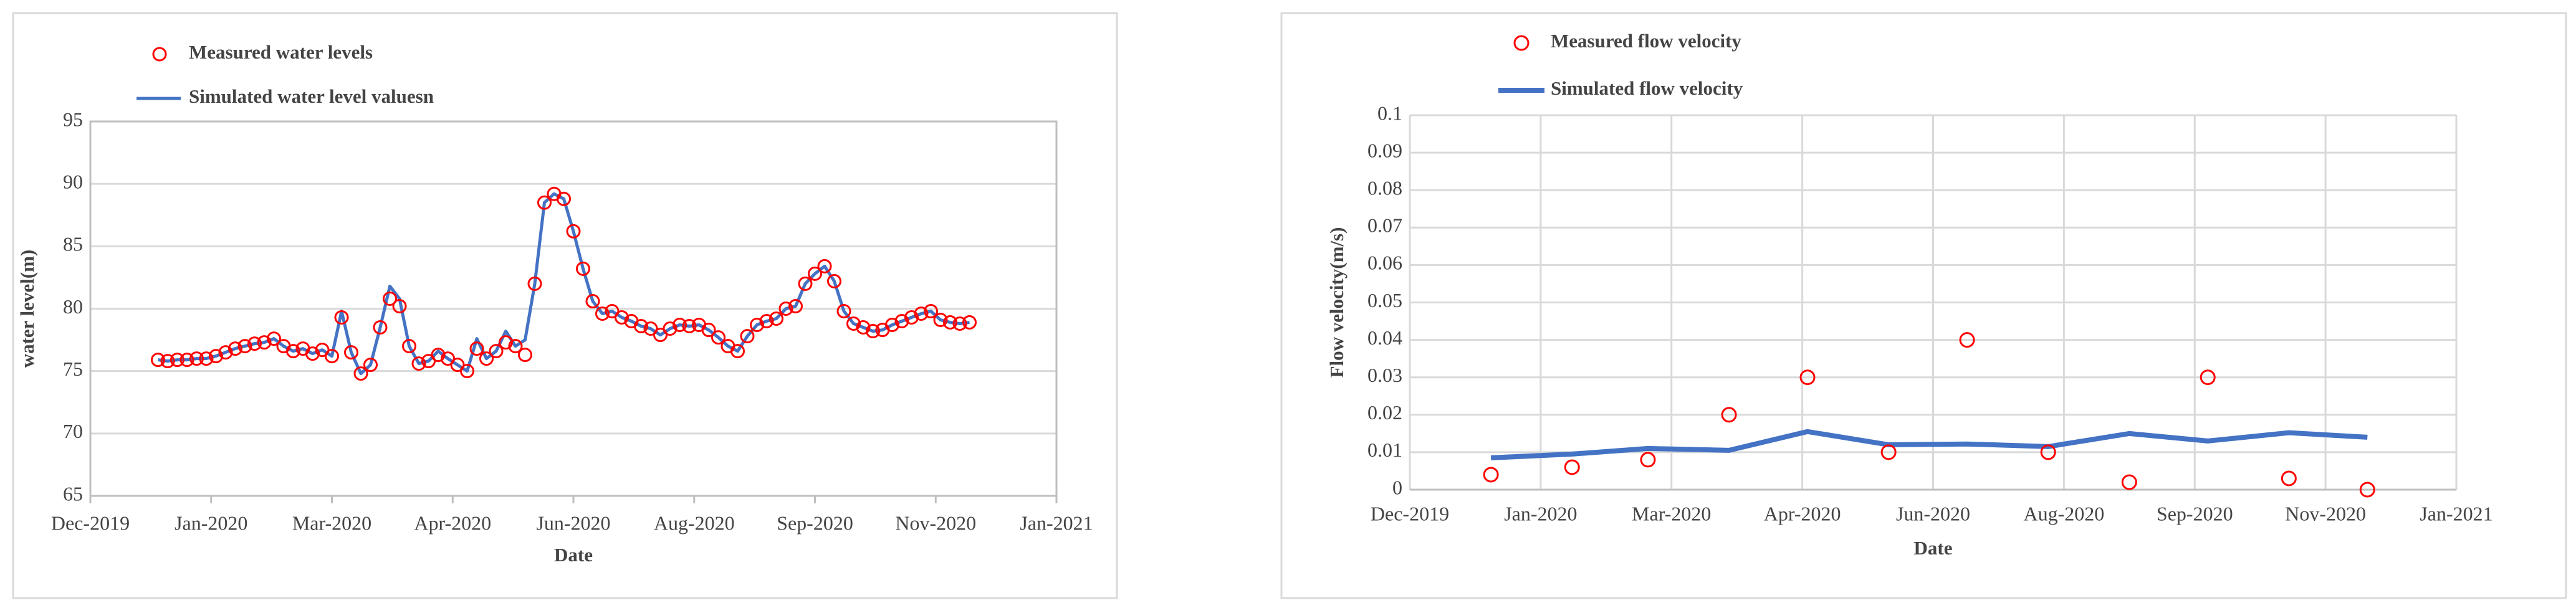  What do you see at coordinates (73, 119) in the screenshot?
I see `y-tick-label: 95` at bounding box center [73, 119].